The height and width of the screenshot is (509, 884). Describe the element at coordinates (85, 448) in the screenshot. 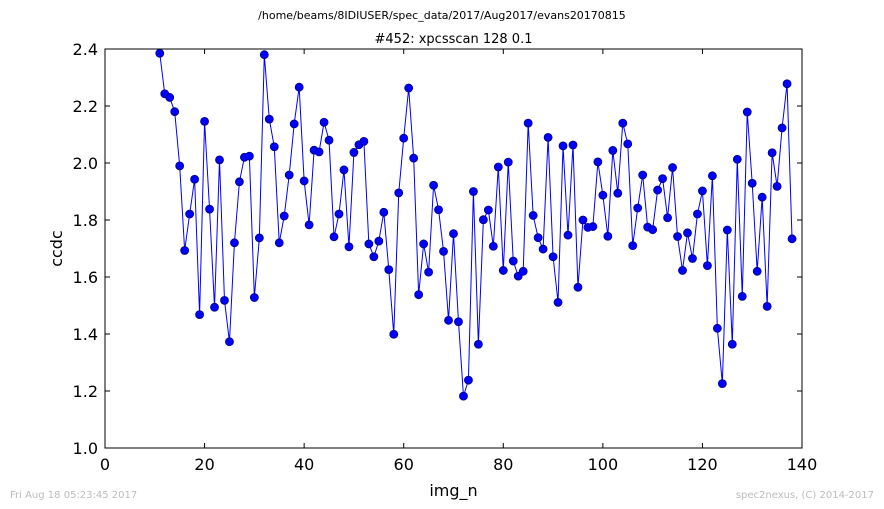

I see `y-tick-label: 1.0` at that location.